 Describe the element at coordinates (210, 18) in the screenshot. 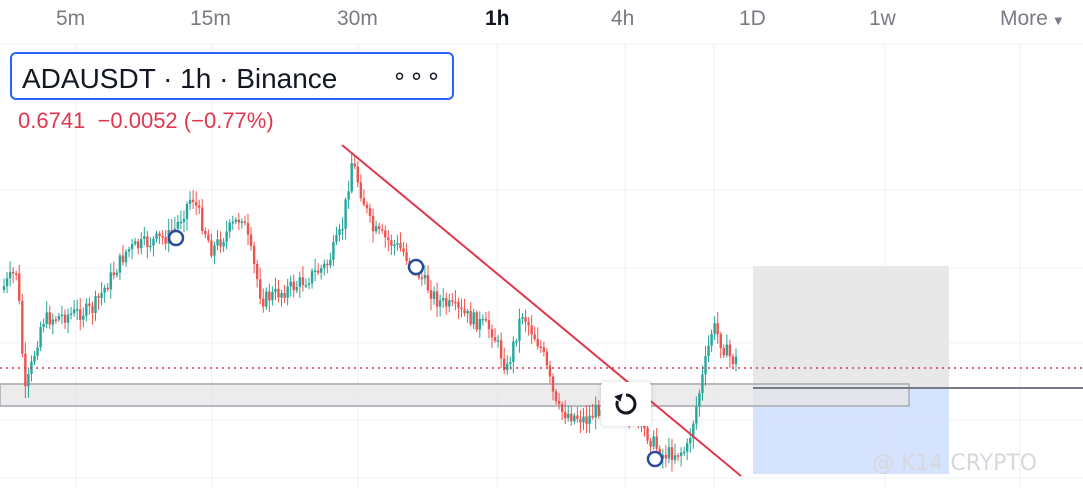

I see `timeframe-15m: 15m` at that location.